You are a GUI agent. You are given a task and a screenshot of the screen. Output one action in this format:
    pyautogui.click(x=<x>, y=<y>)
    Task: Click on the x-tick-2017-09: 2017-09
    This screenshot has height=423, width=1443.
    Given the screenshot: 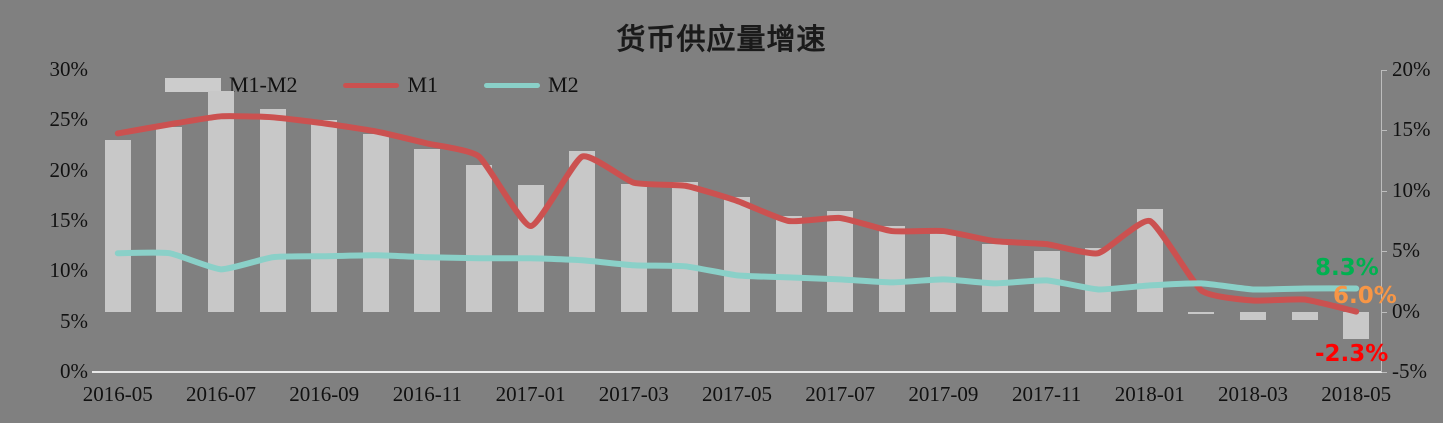 What is the action you would take?
    pyautogui.click(x=943, y=394)
    